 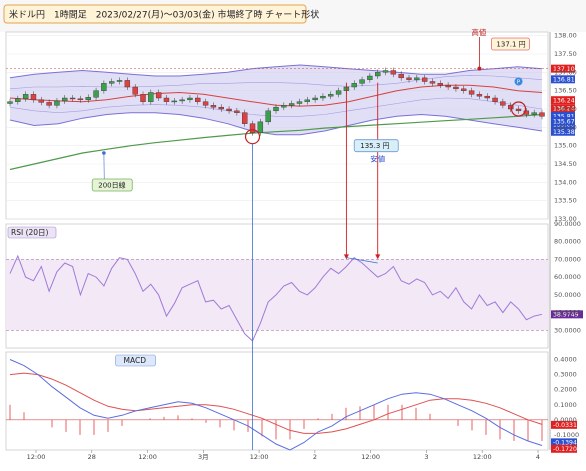 I want to click on macd-tick-label: -0.1000, so click(x=566, y=435).